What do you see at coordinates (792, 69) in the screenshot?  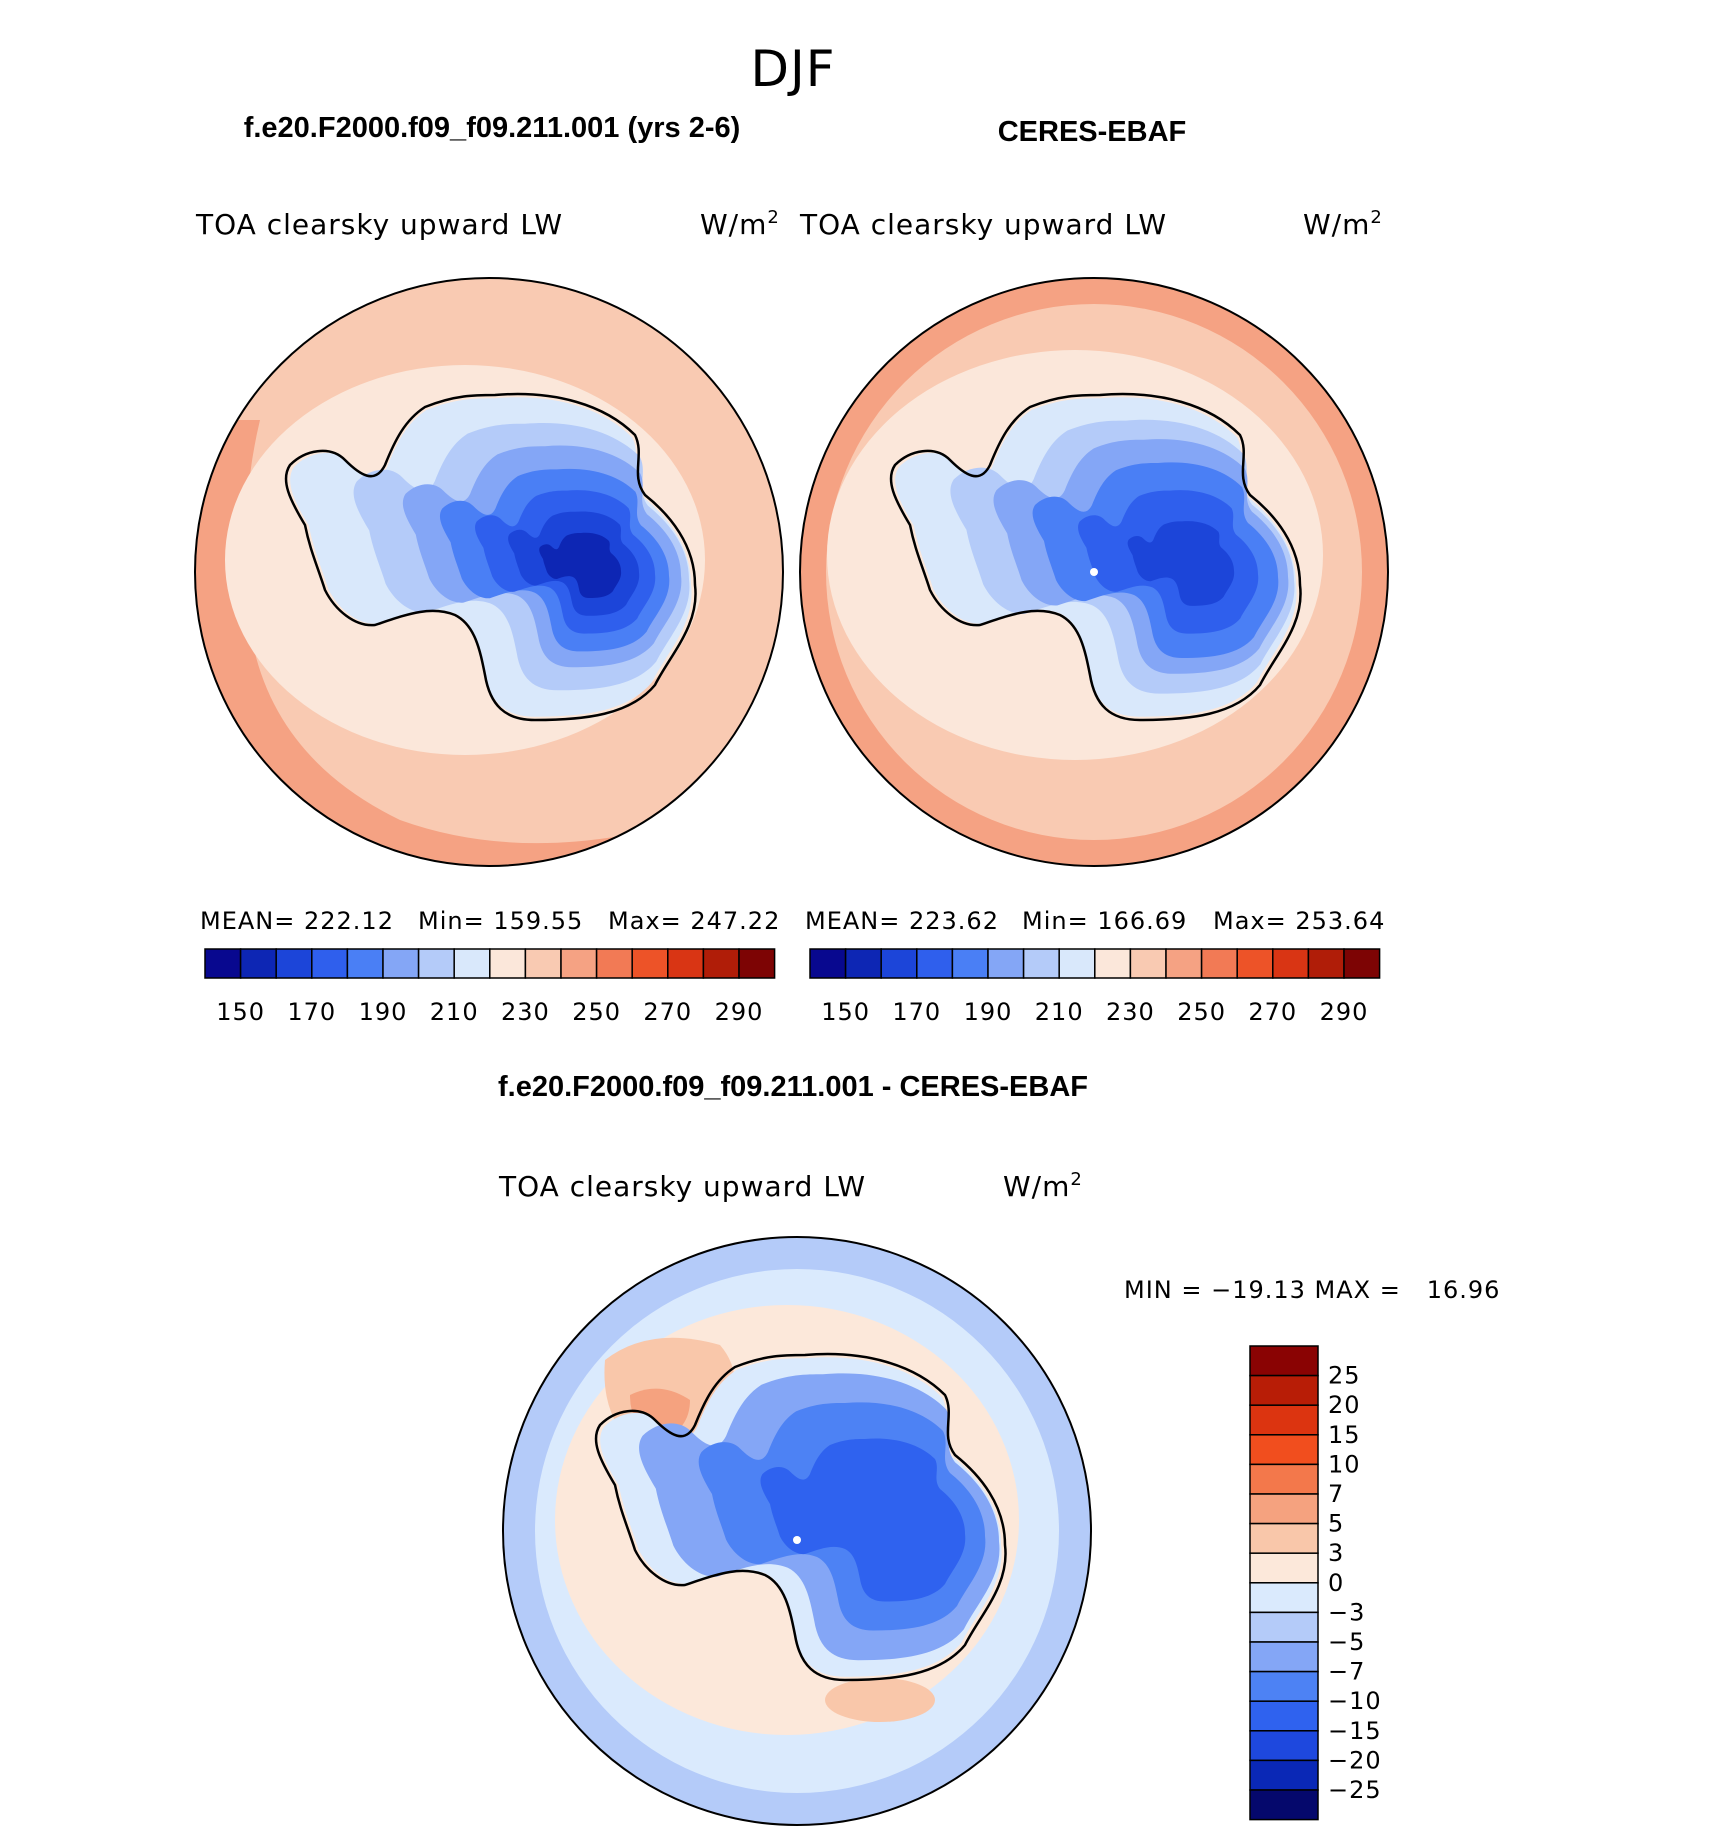 I see `page-title: DJF` at bounding box center [792, 69].